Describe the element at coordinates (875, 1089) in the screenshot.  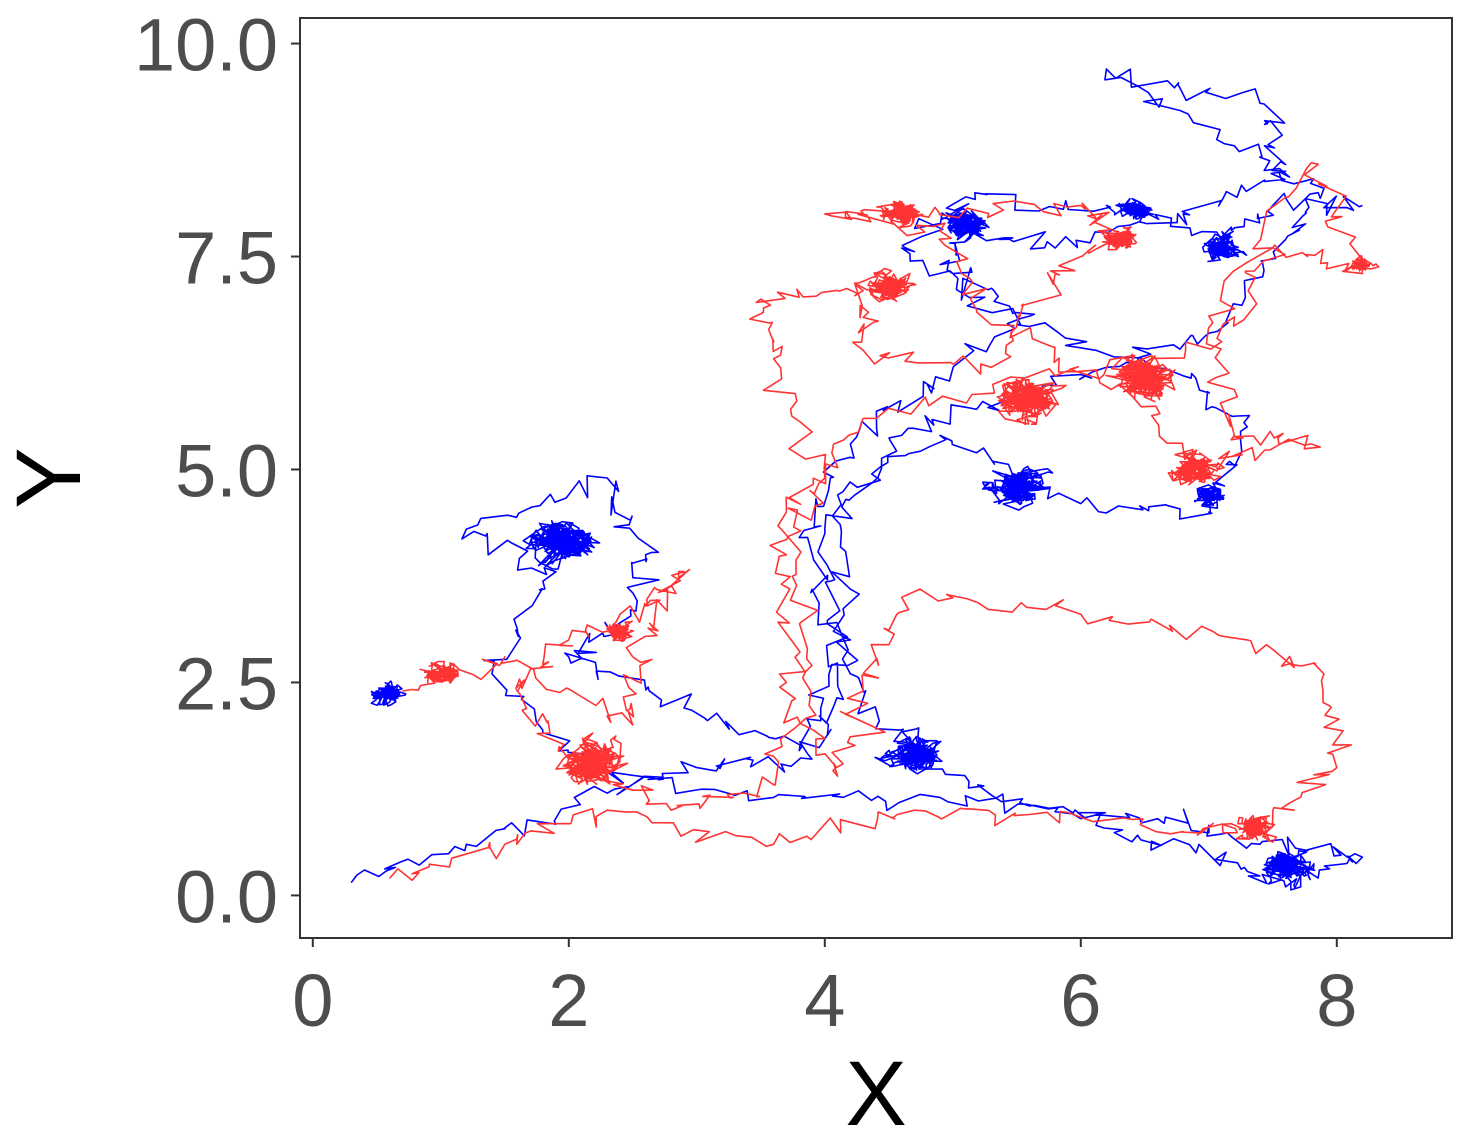
I see `x-axis-title: X` at that location.